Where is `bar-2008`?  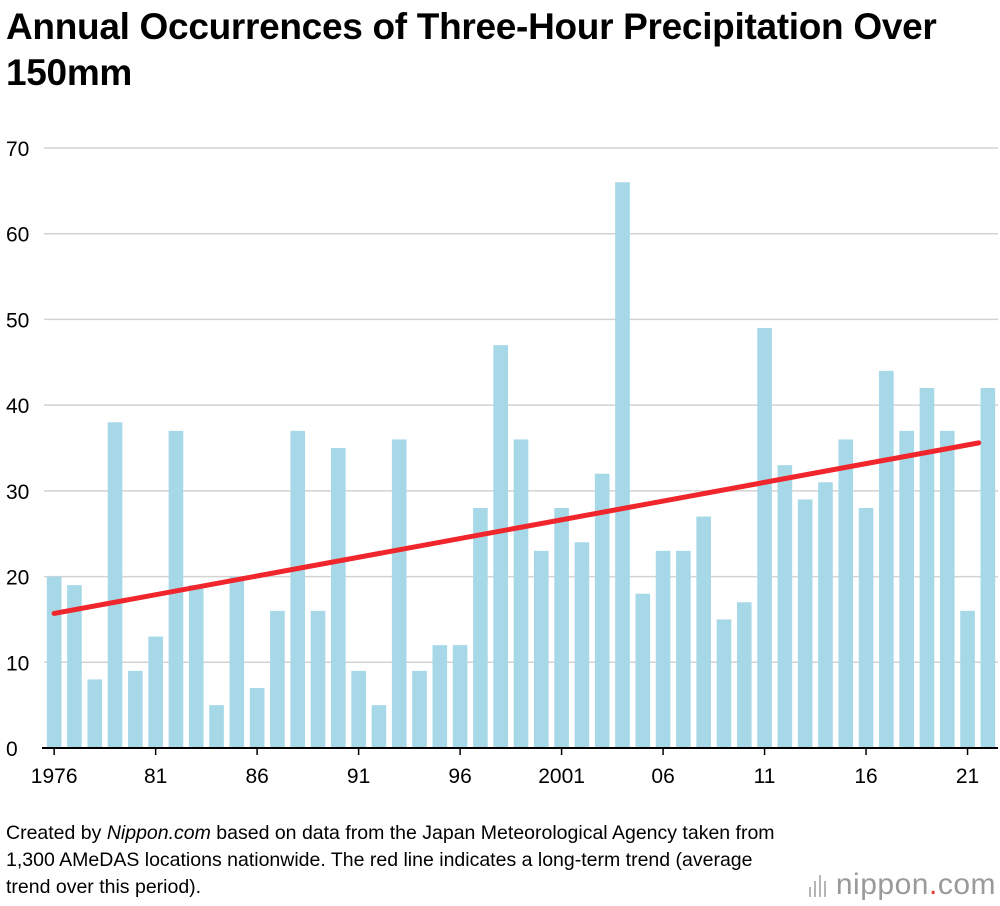
bar-2008 is located at coordinates (703, 632).